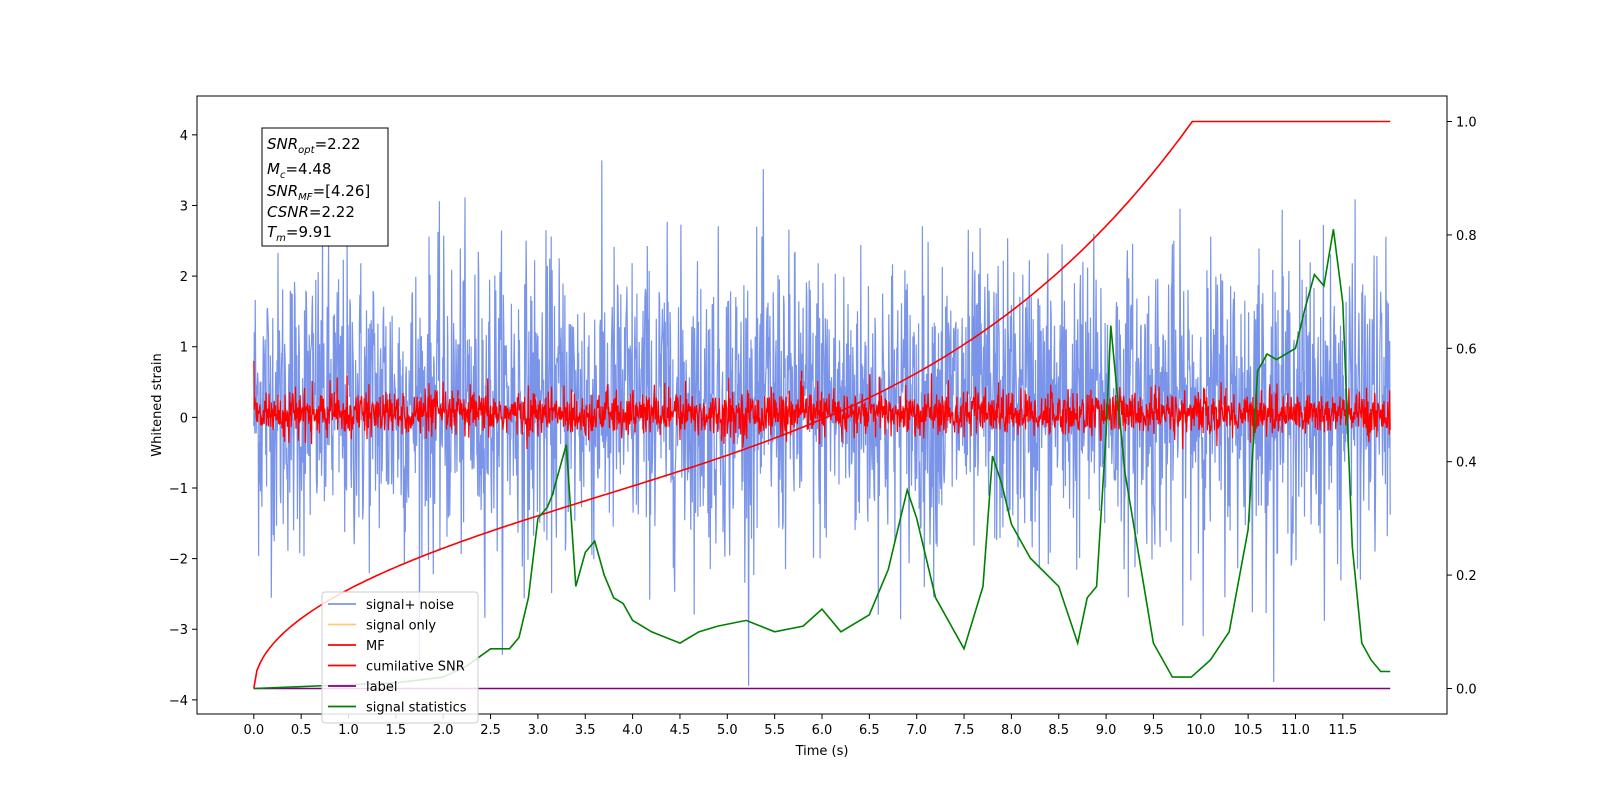 This screenshot has height=800, width=1600. Describe the element at coordinates (314, 145) in the screenshot. I see `annotation-snr-opt: SNRopt=2.22` at that location.